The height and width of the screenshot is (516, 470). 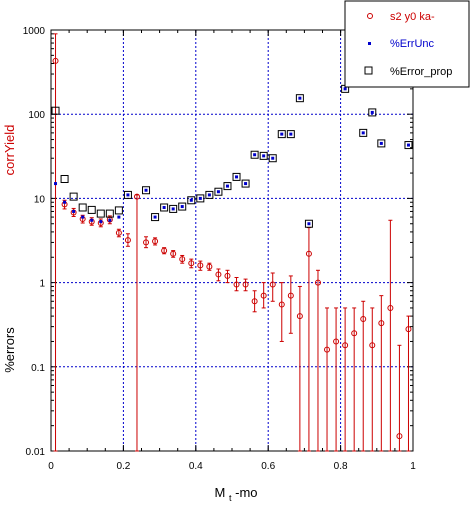 I want to click on y-tick-label: 1000, so click(x=34, y=31).